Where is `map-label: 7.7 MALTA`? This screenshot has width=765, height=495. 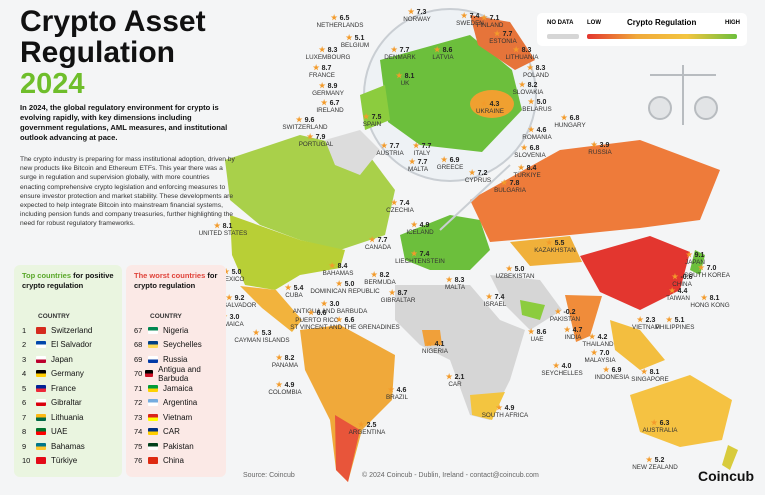 map-label: 7.7 MALTA is located at coordinates (418, 165).